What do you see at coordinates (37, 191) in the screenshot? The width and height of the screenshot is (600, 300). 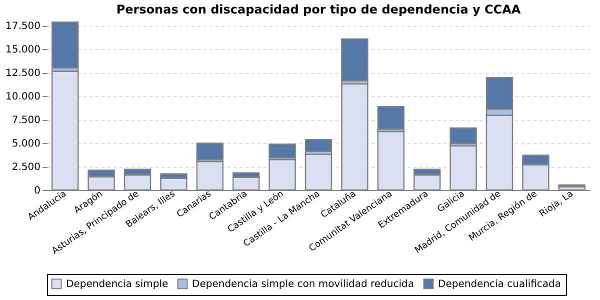 I see `y-tick-label: 0` at bounding box center [37, 191].